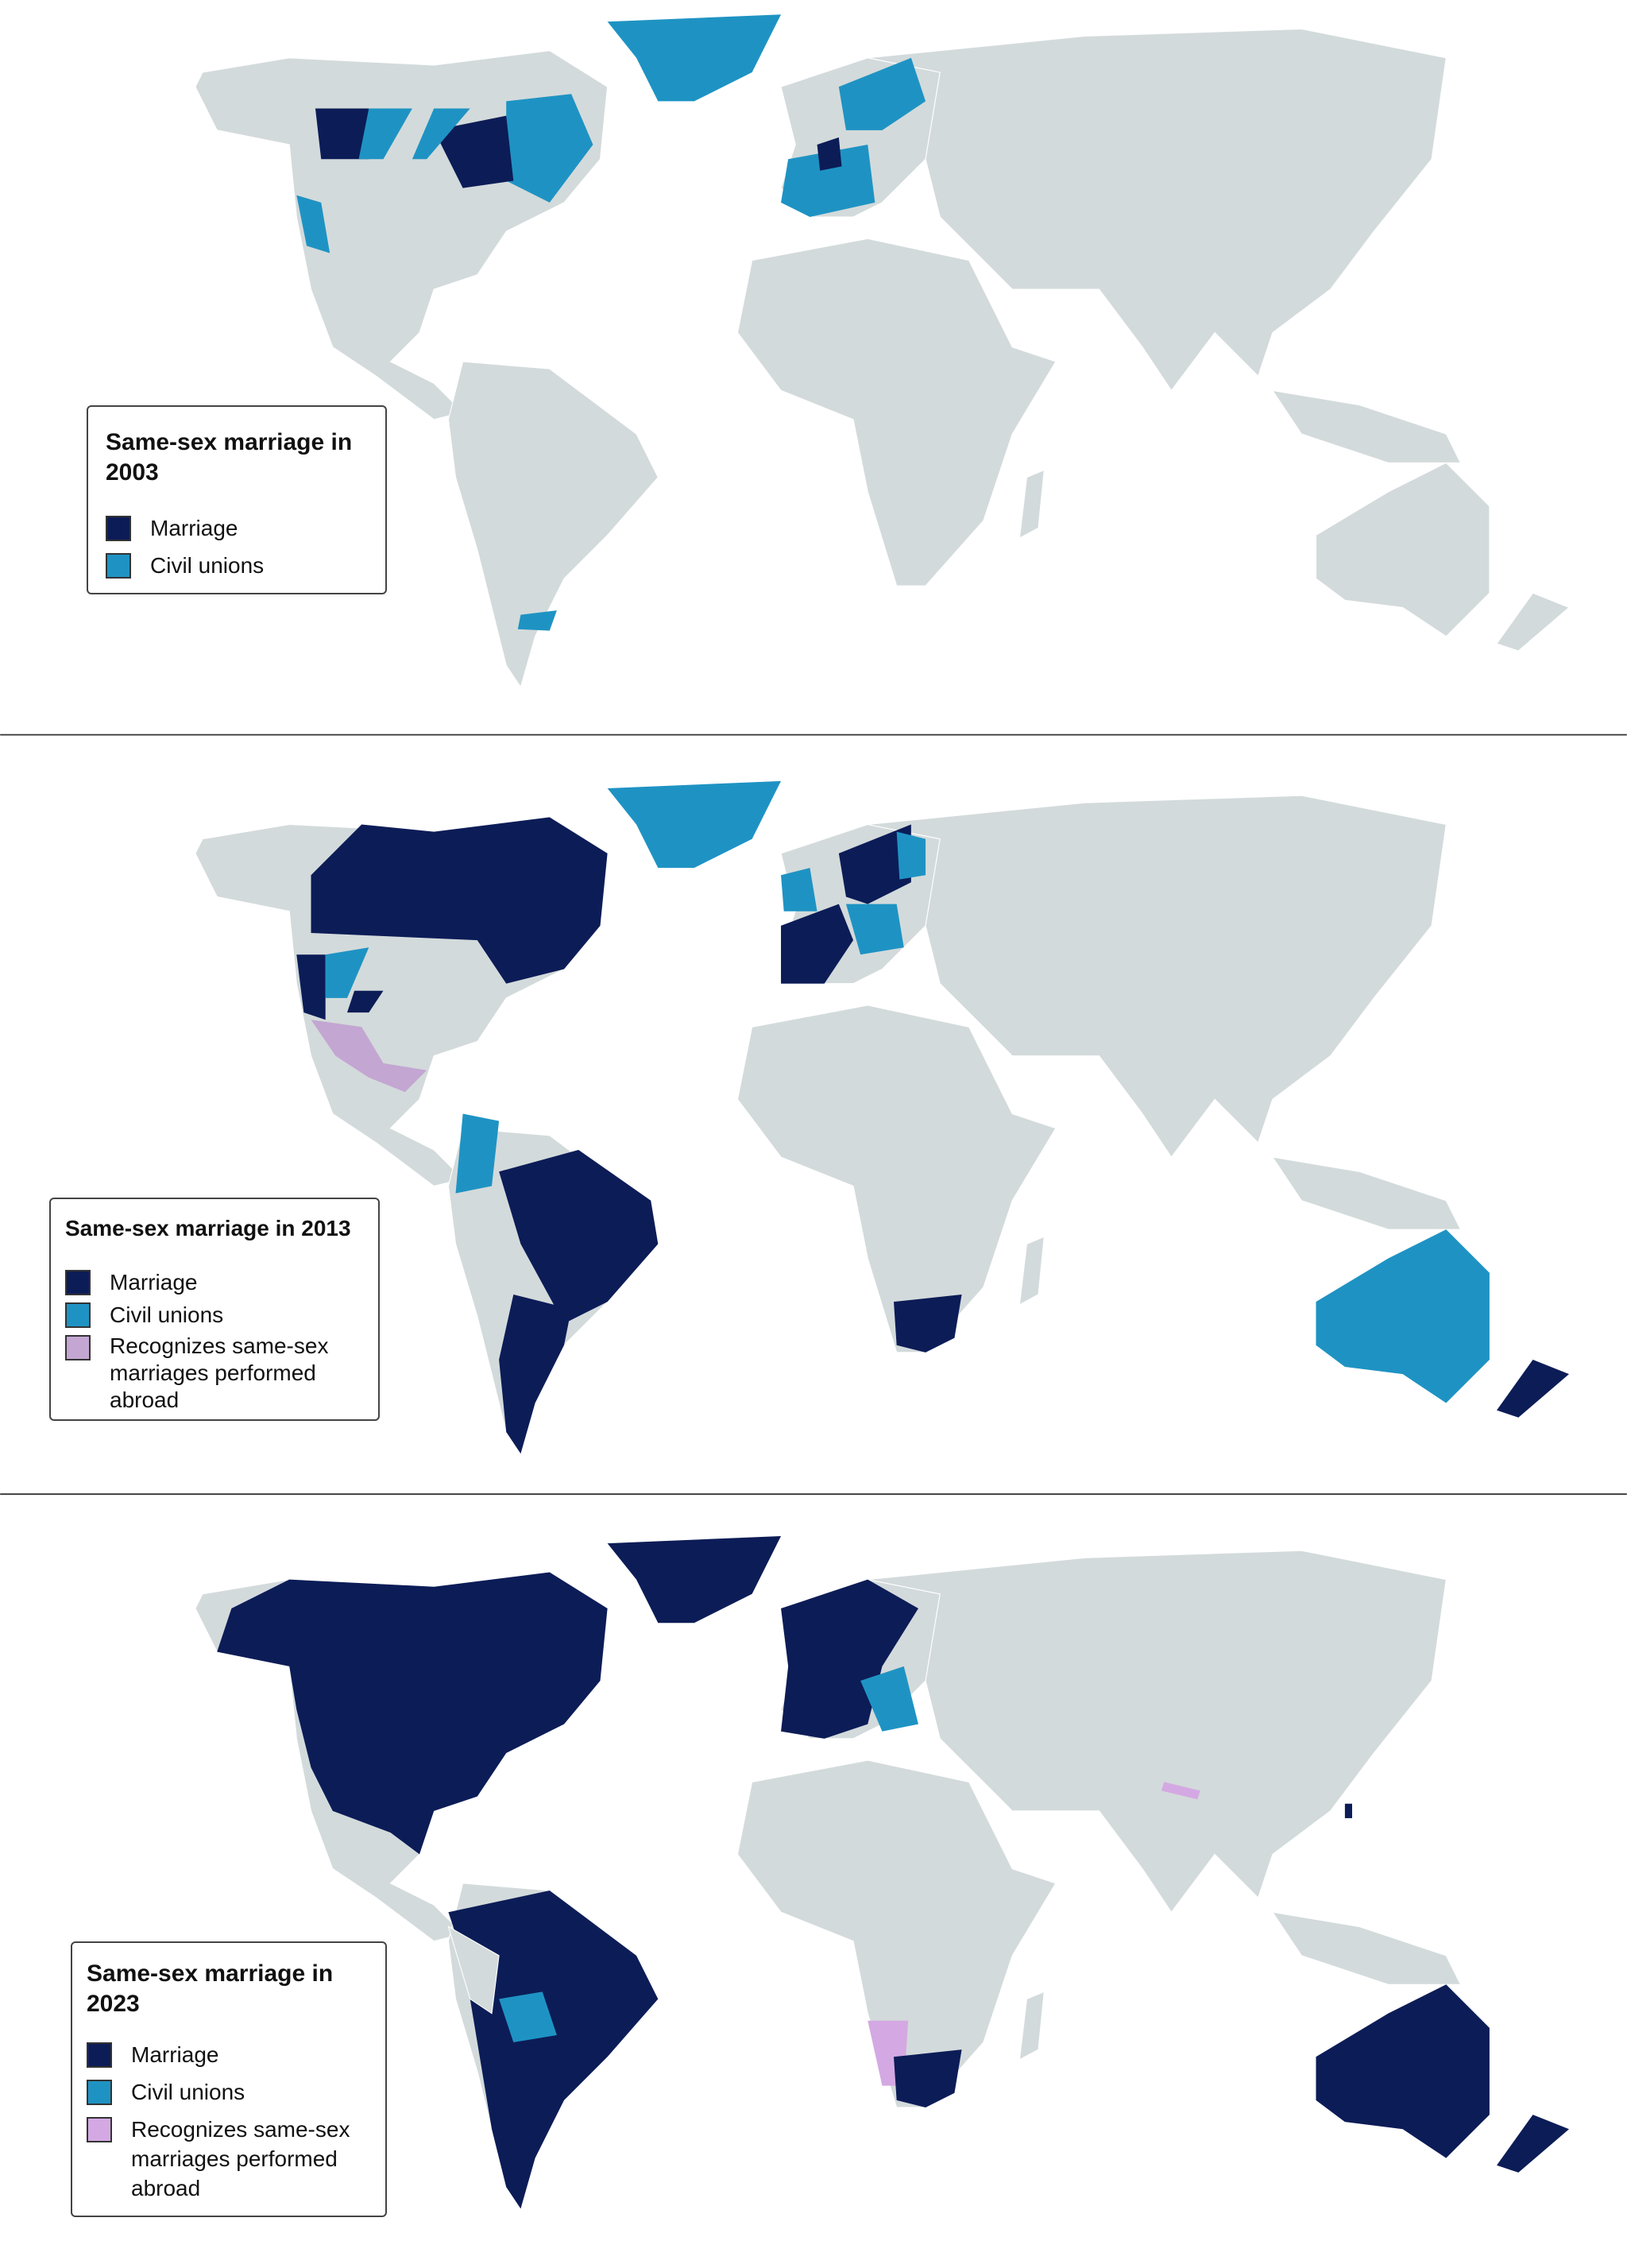 The width and height of the screenshot is (1627, 2268). Describe the element at coordinates (817, 944) in the screenshot. I see `western-europe-marriage` at that location.